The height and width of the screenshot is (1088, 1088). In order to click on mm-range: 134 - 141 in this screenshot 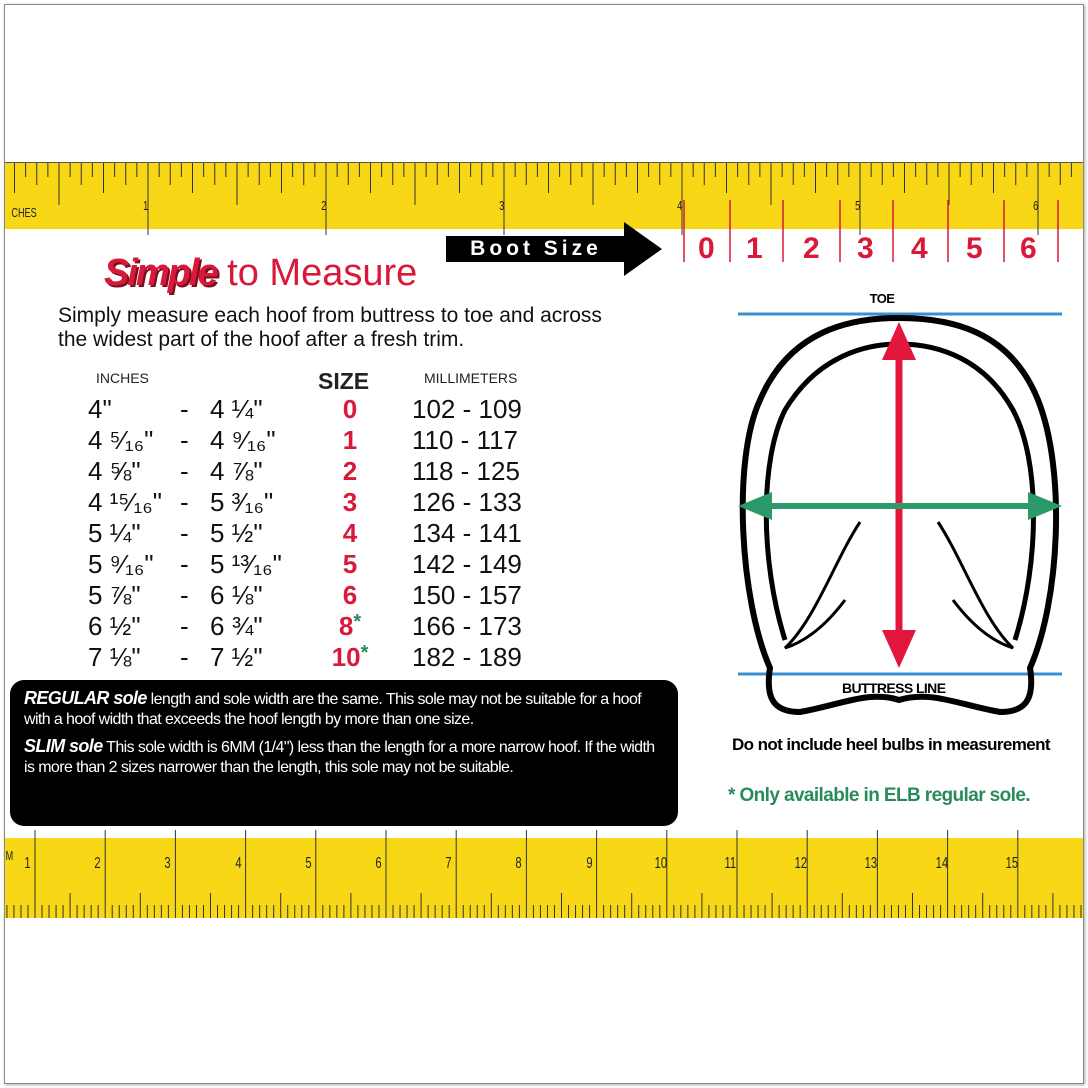, I will do `click(467, 533)`.